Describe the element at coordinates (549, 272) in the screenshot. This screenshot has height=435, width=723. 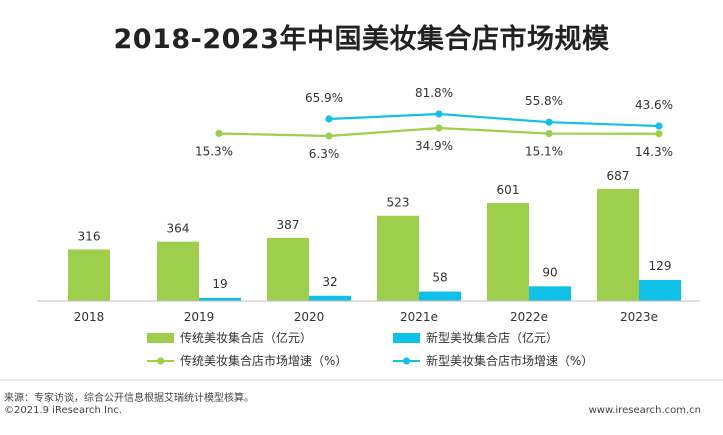
I see `bar-new-type-label: 90` at that location.